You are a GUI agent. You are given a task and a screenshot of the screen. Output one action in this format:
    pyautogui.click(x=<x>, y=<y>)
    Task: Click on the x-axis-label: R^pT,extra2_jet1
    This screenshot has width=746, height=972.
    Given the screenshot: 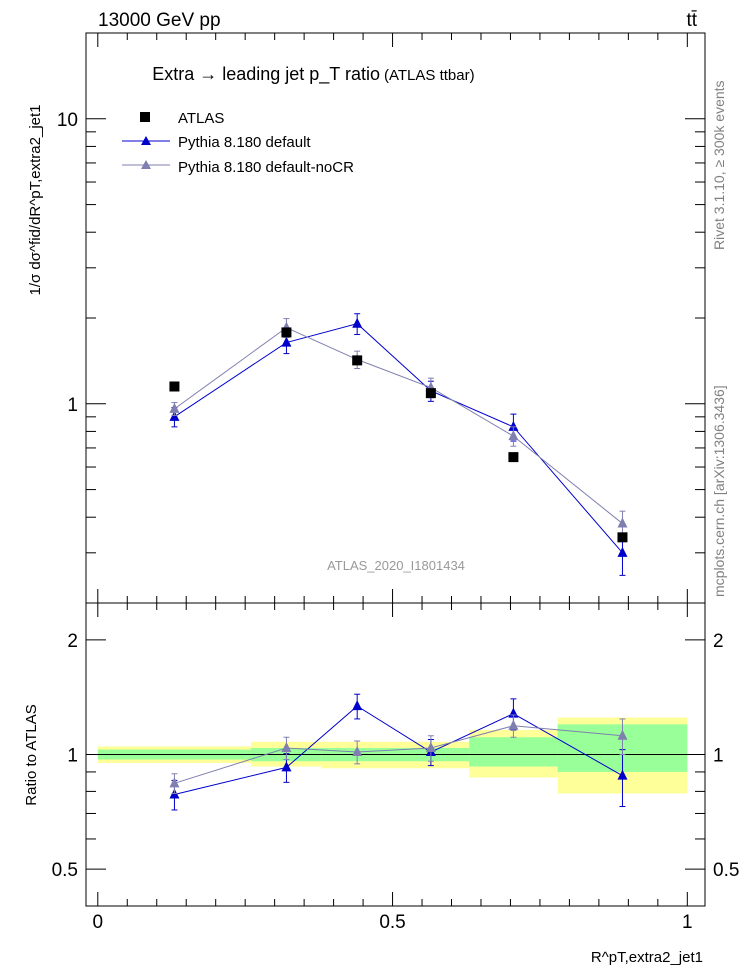 What is the action you would take?
    pyautogui.click(x=647, y=957)
    